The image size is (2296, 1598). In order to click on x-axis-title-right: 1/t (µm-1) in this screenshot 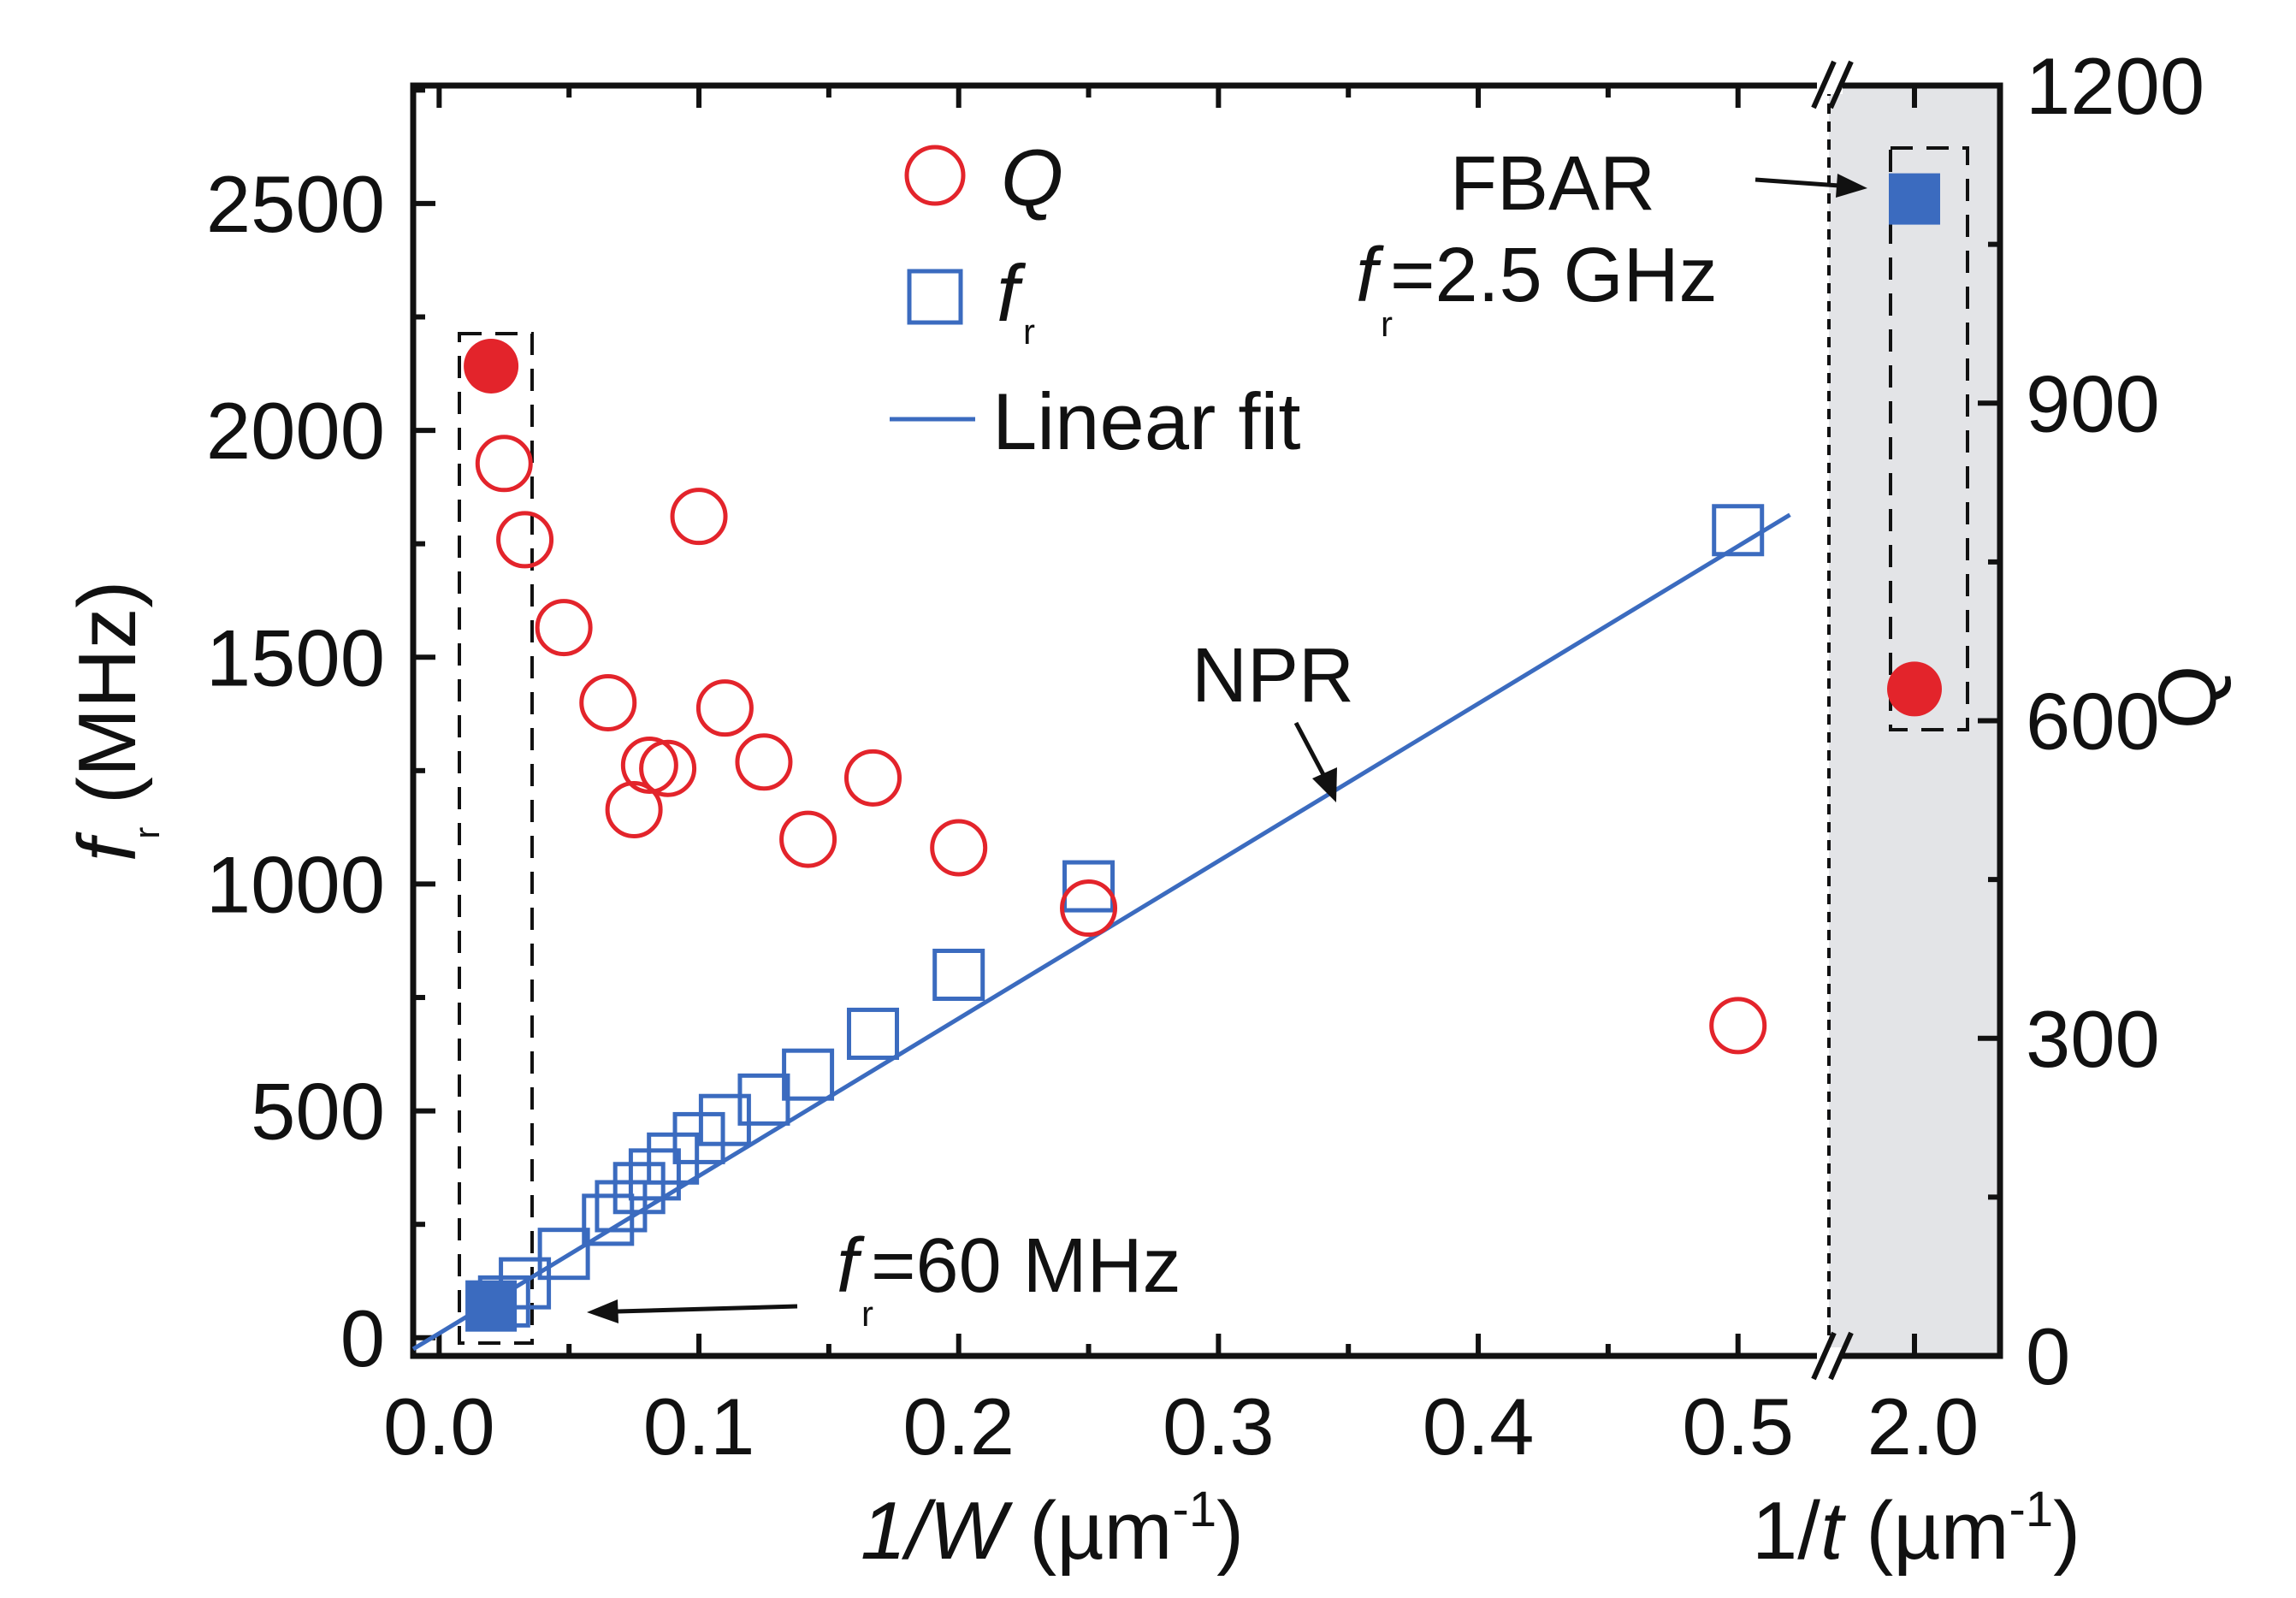, I will do `click(1916, 1529)`.